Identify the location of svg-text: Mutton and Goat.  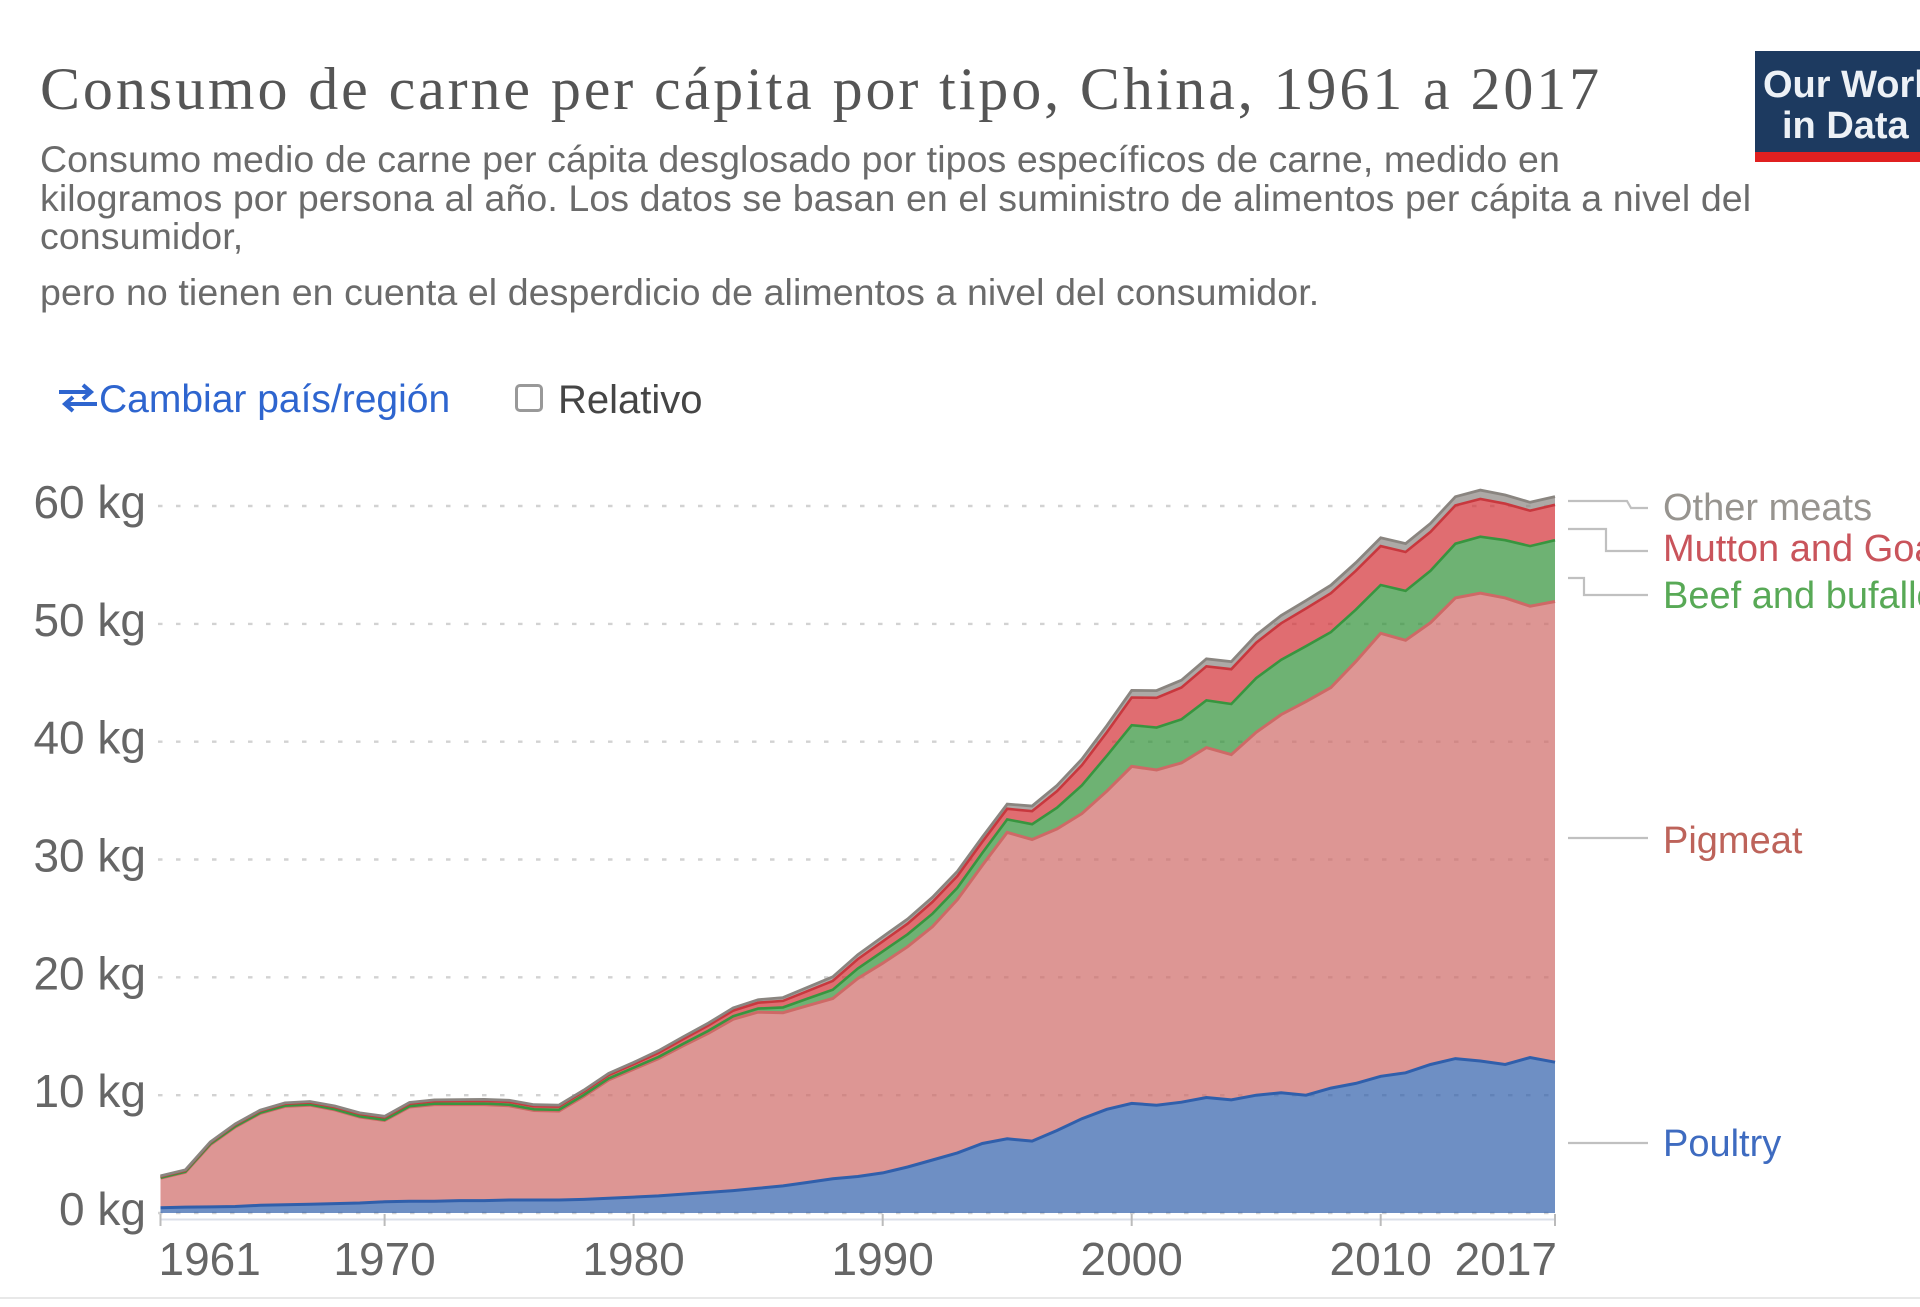
(1791, 549).